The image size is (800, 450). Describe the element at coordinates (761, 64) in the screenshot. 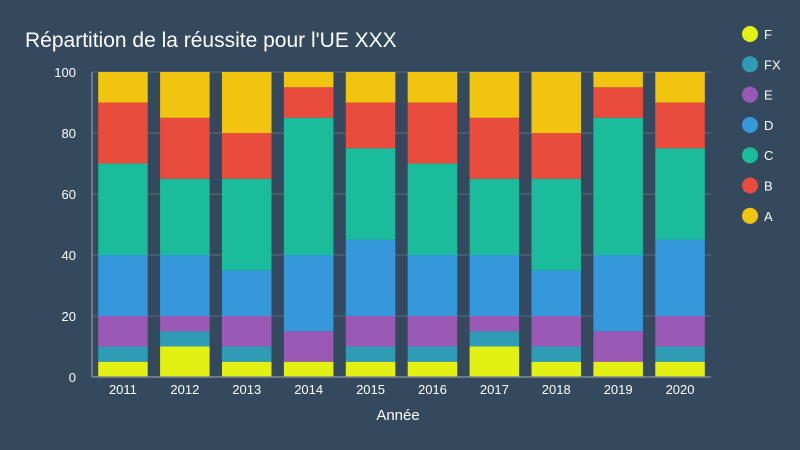

I see `legend-item: FX` at that location.